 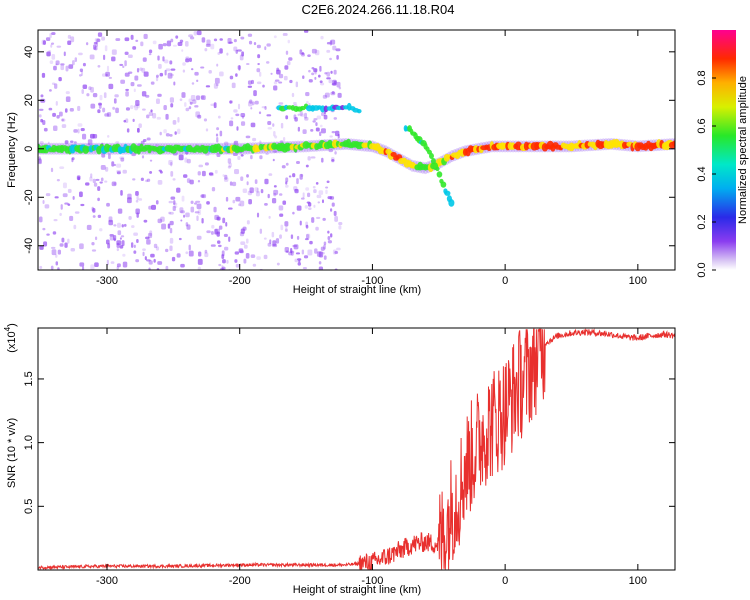 What do you see at coordinates (702, 125) in the screenshot?
I see `colorbar-tick-label: 0.6` at bounding box center [702, 125].